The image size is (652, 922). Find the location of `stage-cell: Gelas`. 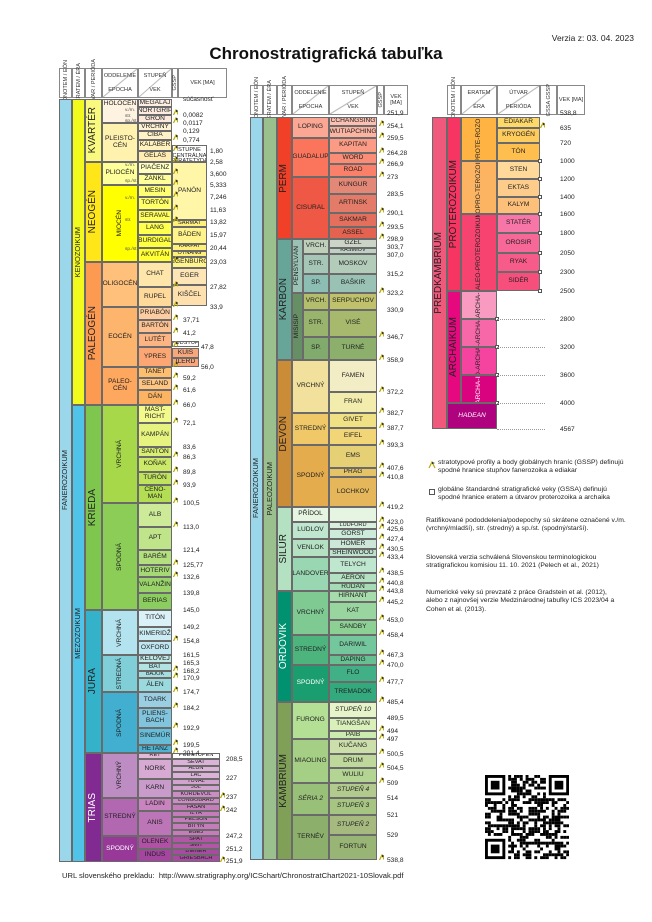

stage-cell: Gelas is located at coordinates (155, 156).